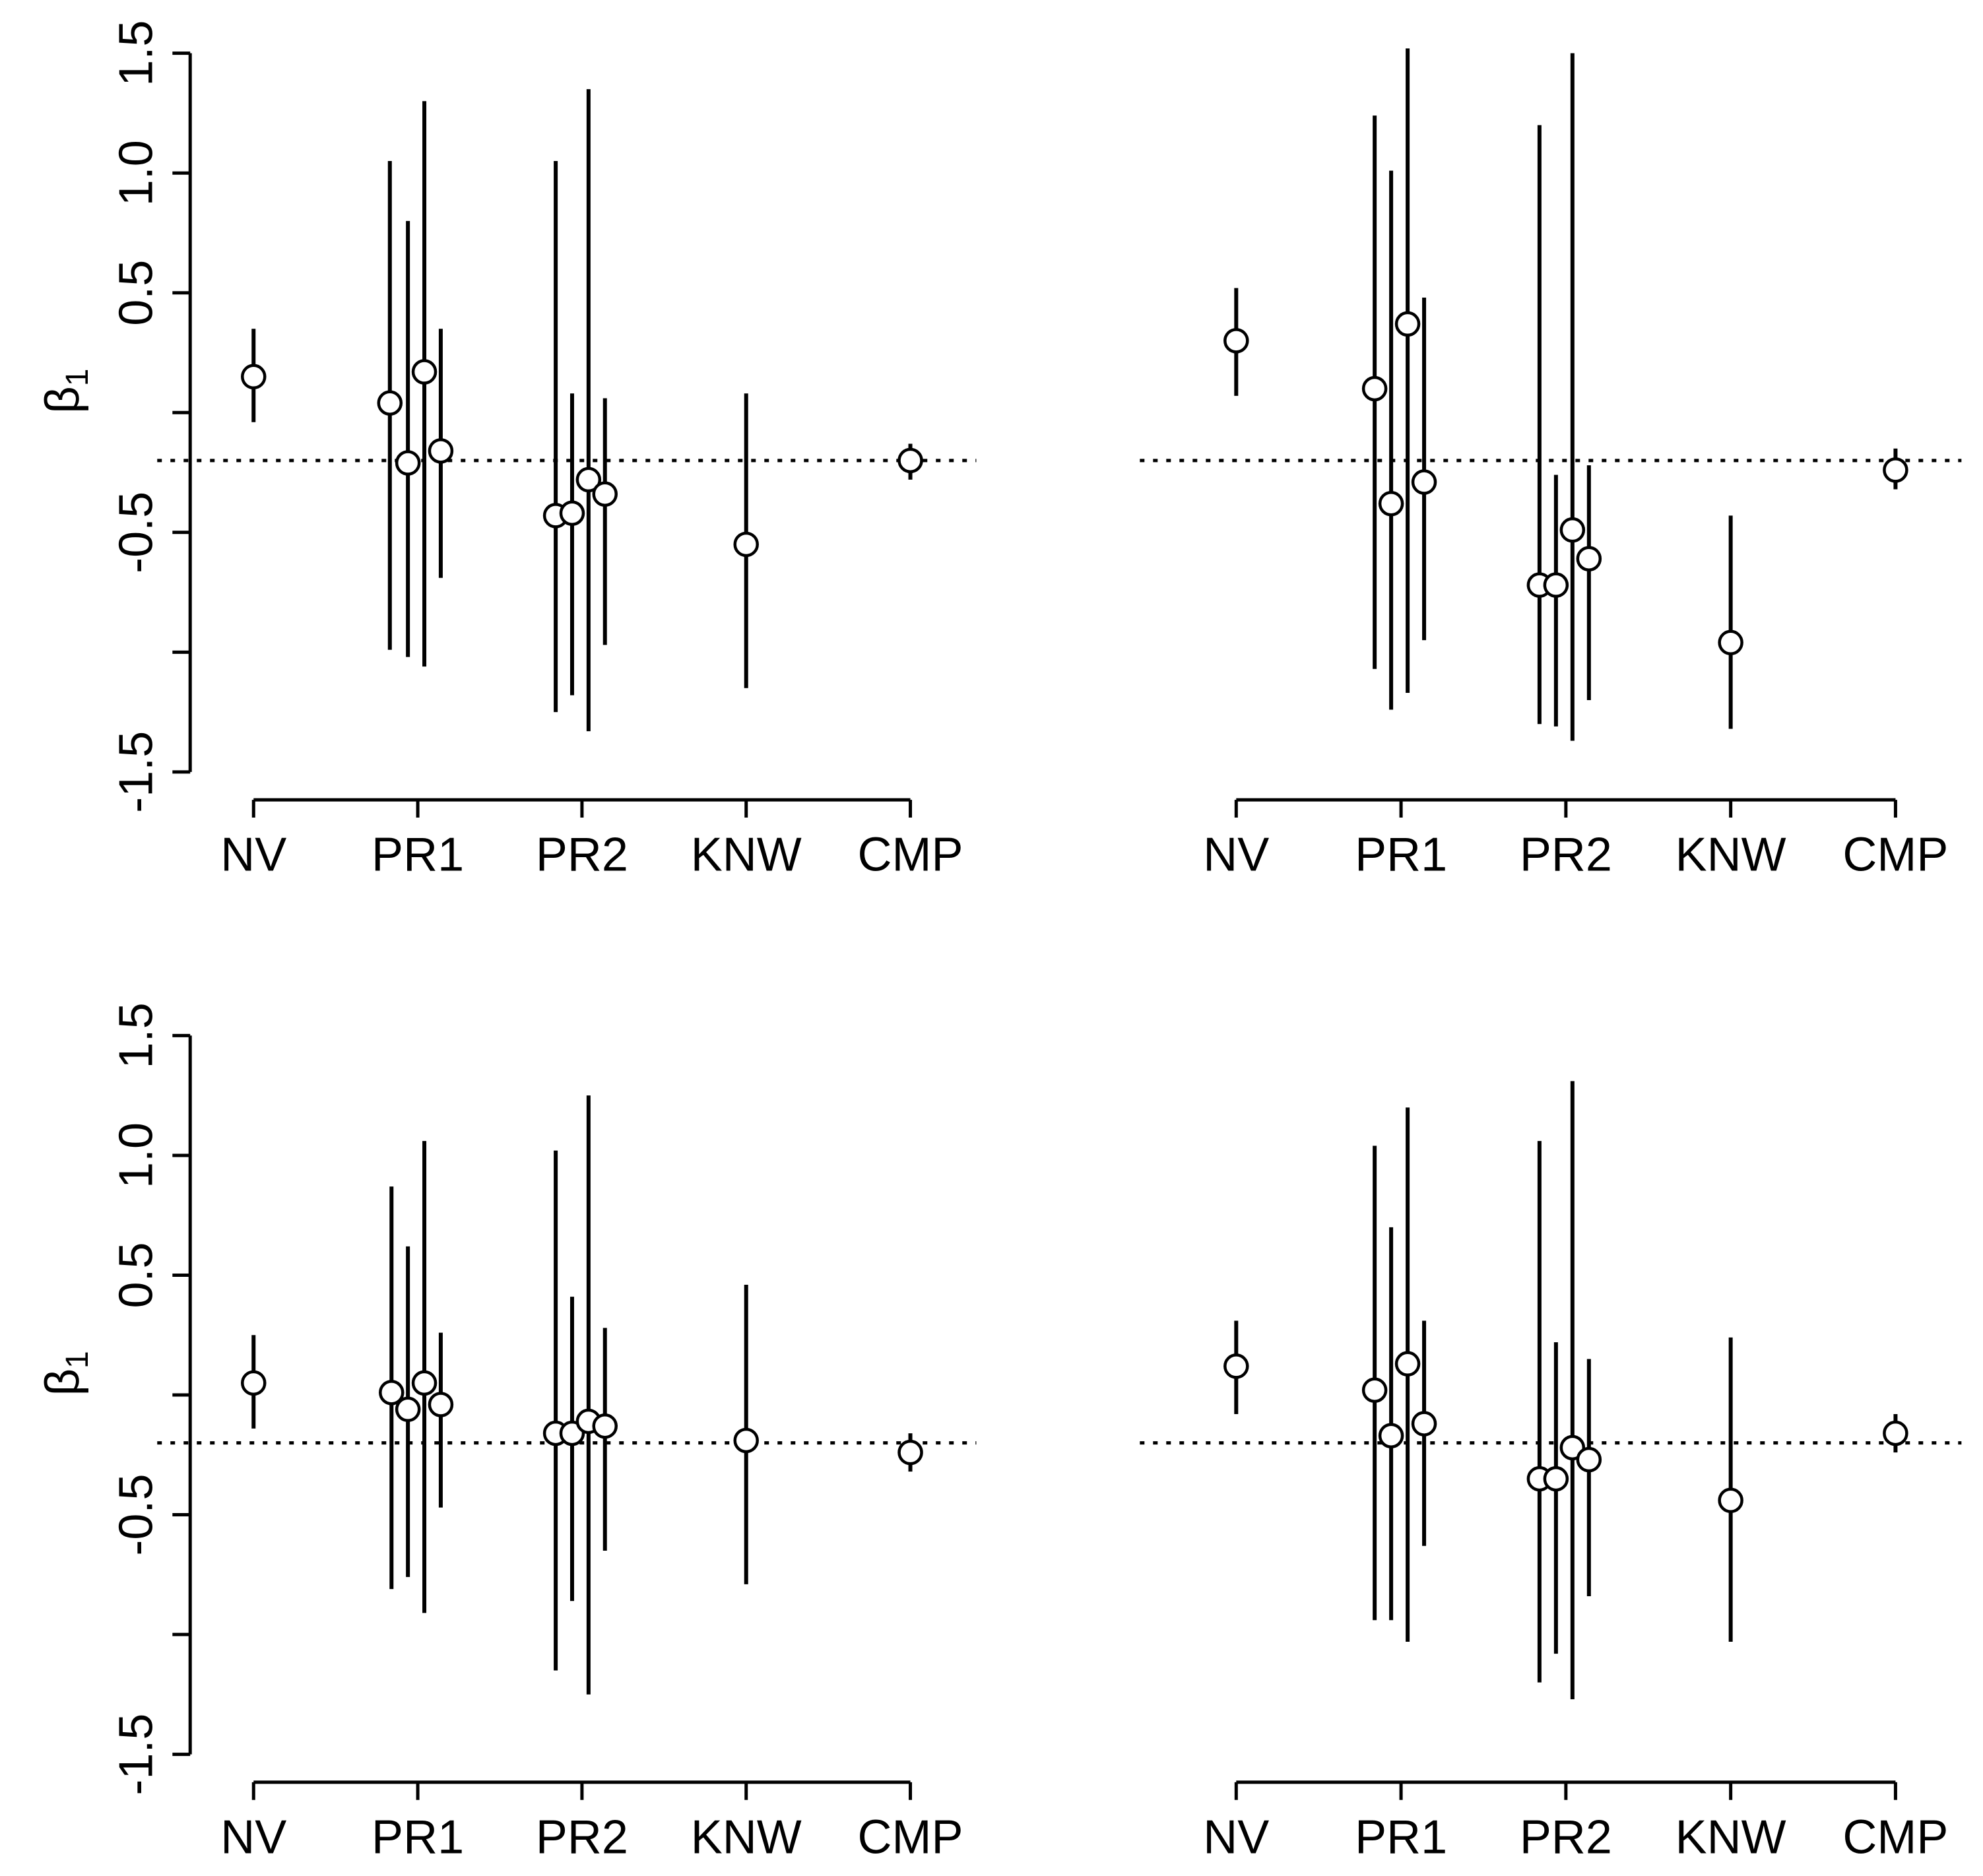  What do you see at coordinates (77, 378) in the screenshot?
I see `y-axis-title-subscript: 1` at bounding box center [77, 378].